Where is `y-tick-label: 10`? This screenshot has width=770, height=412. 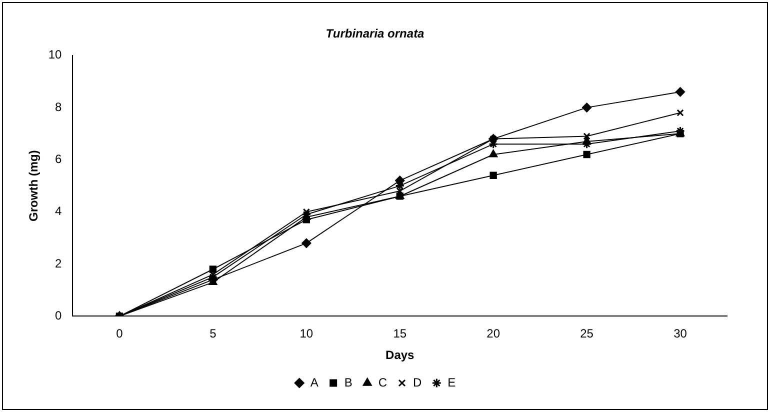
y-tick-label: 10 is located at coordinates (55, 55).